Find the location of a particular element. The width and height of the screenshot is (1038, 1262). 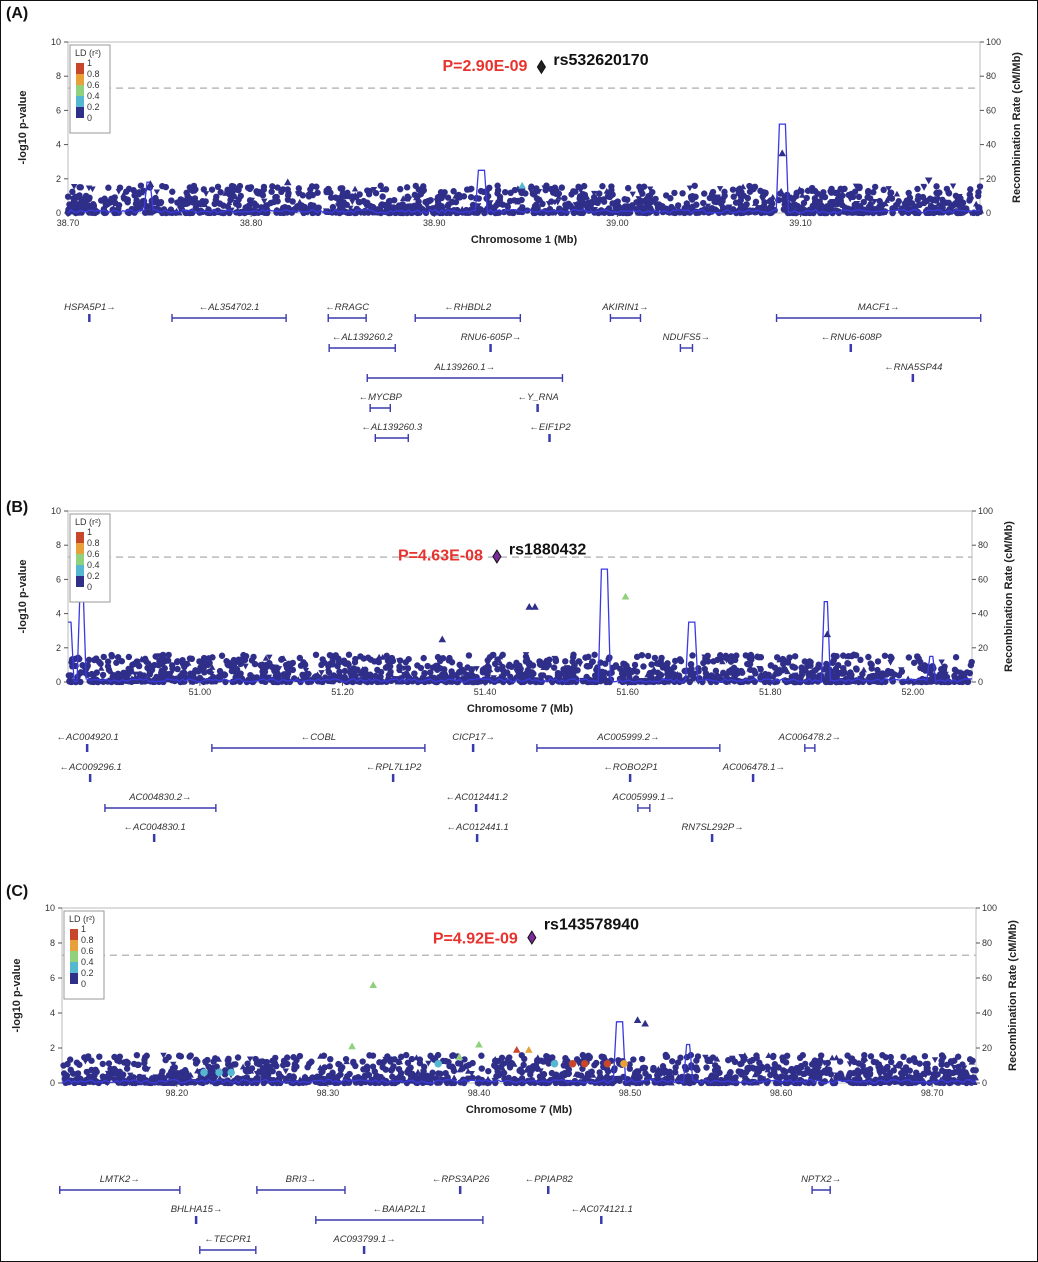

ld-legend-label: 0 is located at coordinates (89, 118).